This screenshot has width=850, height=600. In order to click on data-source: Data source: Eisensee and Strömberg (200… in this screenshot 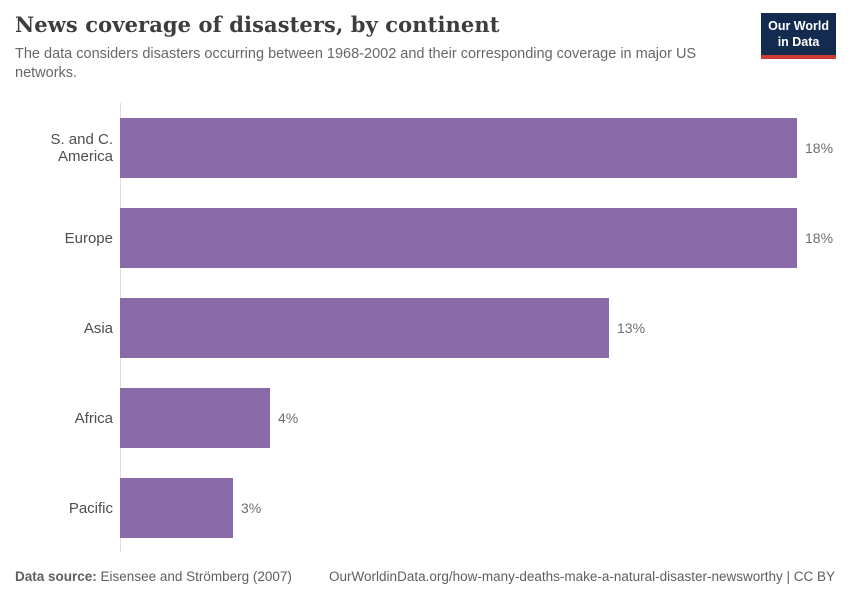, I will do `click(153, 576)`.